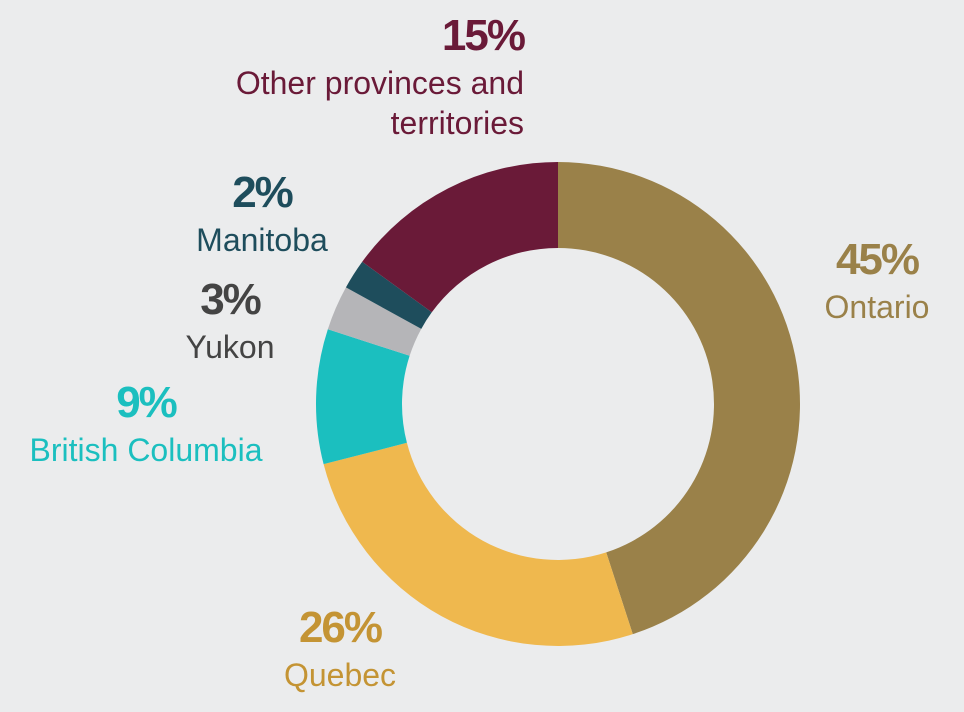 The image size is (964, 712). I want to click on slice-label: 3% Yukon, so click(230, 319).